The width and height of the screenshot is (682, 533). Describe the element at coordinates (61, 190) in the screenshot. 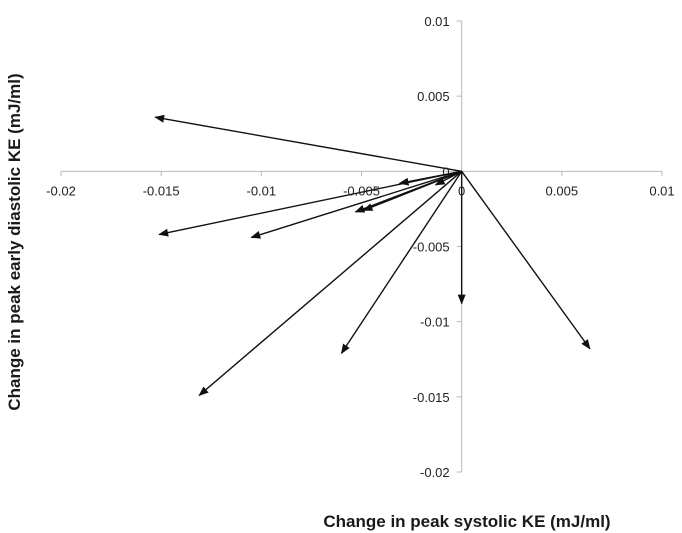

I see `x-tick-label: -0.02` at that location.